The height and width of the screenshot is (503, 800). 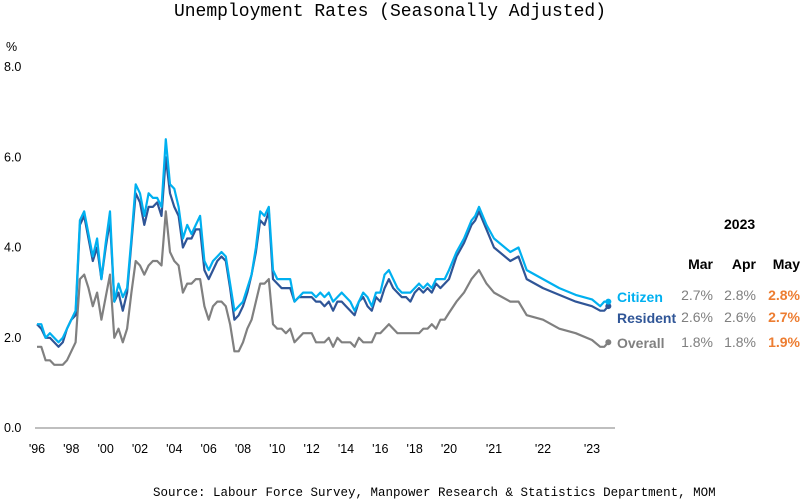 I want to click on chart-title: Unemployment Rates (Seasonally Adjusted), so click(x=390, y=12).